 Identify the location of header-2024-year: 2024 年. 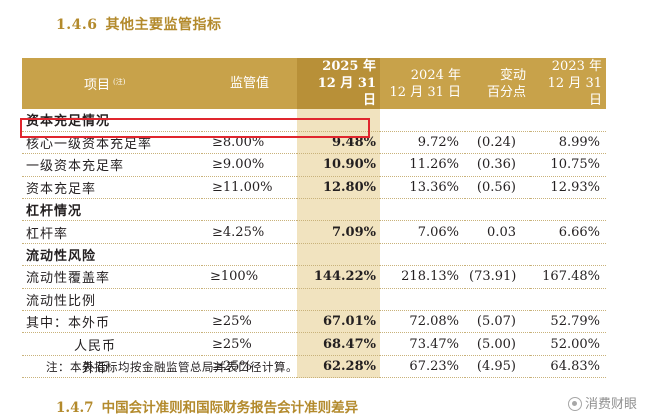
(435, 75).